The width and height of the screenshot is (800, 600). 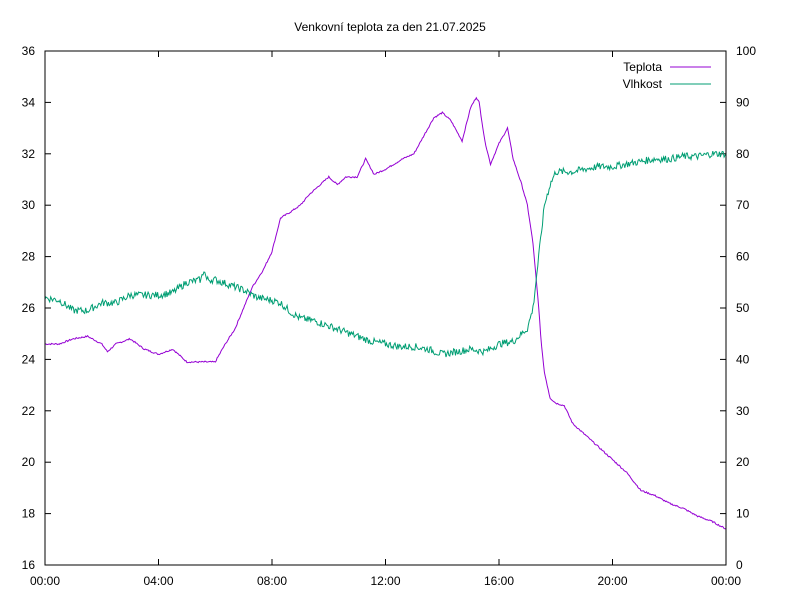 What do you see at coordinates (743, 205) in the screenshot?
I see `right-tick-label: 70` at bounding box center [743, 205].